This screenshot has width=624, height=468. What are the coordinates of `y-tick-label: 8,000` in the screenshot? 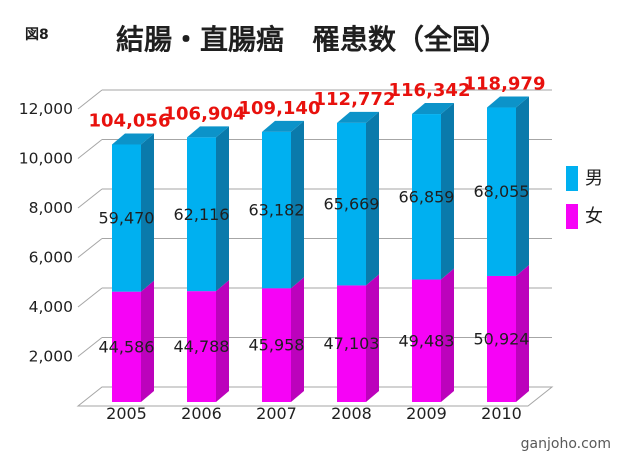 It's located at (51, 208).